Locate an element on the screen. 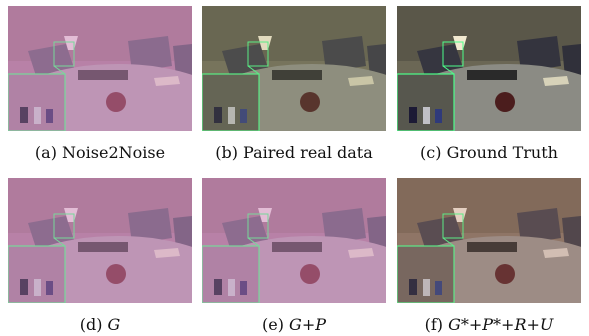  panel-d-image is located at coordinates (100, 240).